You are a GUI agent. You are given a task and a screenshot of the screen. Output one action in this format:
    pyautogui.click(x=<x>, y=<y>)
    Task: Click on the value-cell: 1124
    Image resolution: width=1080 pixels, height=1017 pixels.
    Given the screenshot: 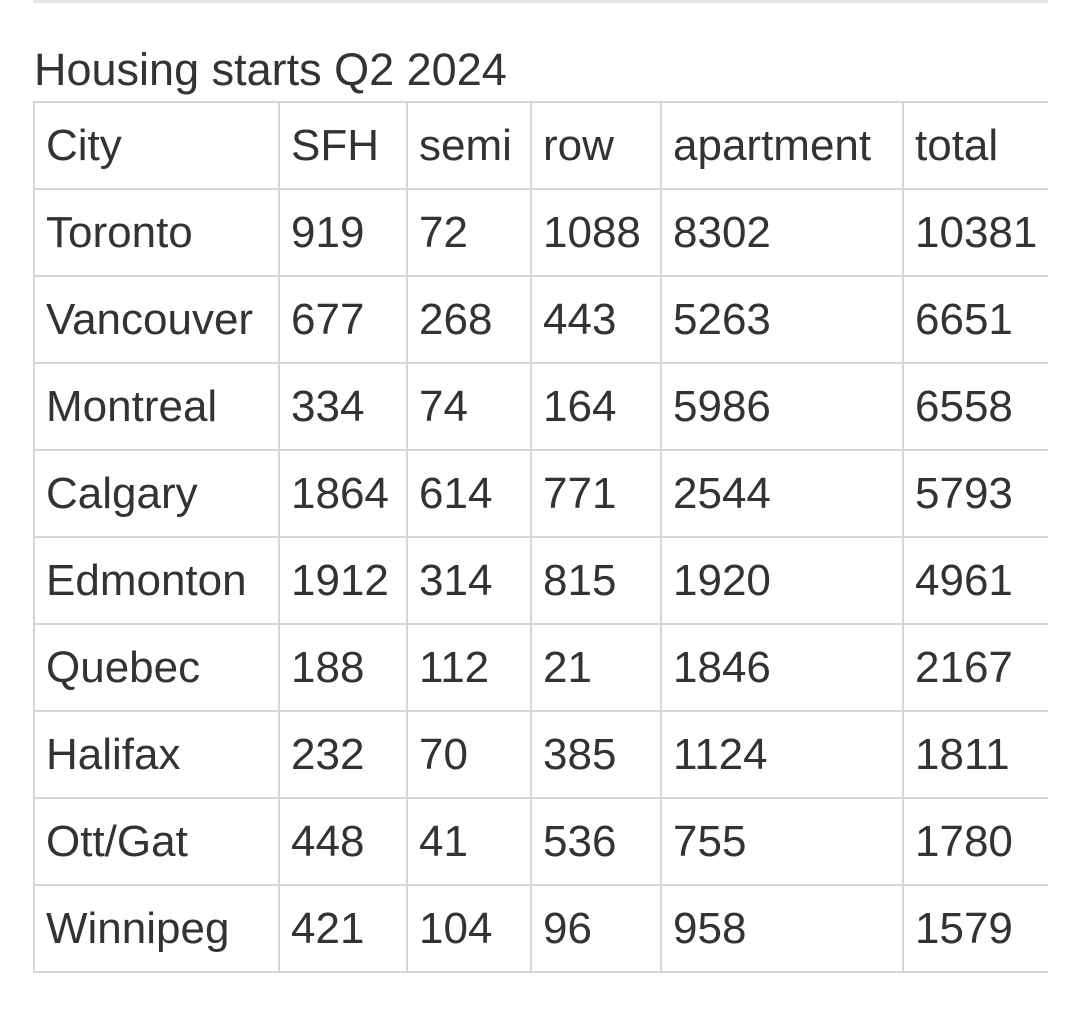 What is the action you would take?
    pyautogui.click(x=782, y=754)
    